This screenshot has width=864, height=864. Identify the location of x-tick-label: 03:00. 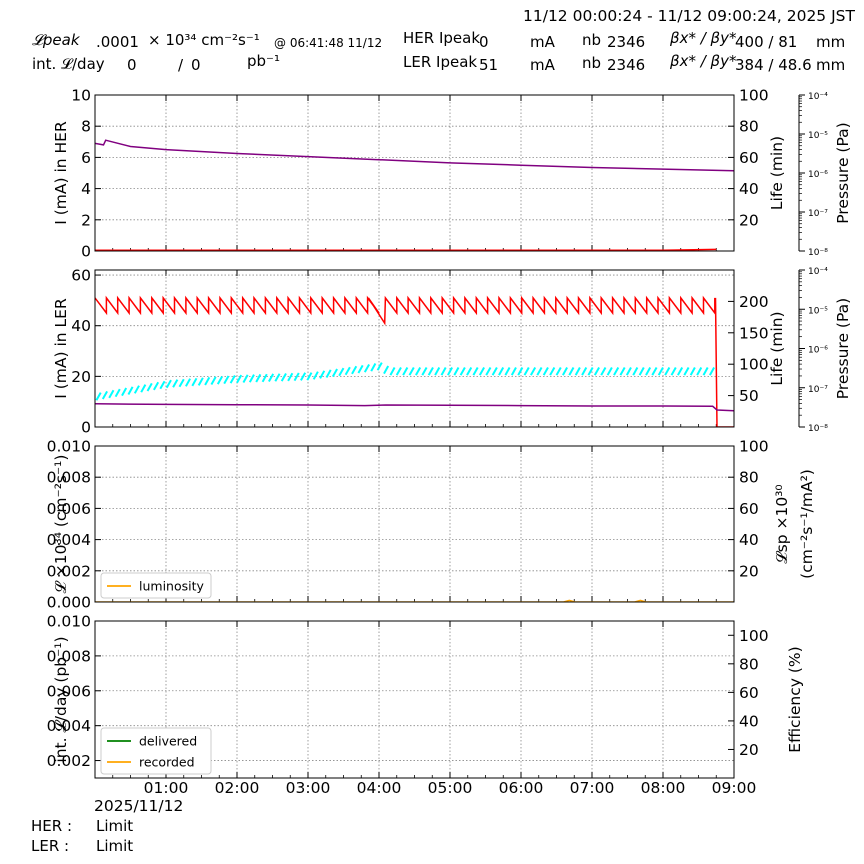
(308, 788).